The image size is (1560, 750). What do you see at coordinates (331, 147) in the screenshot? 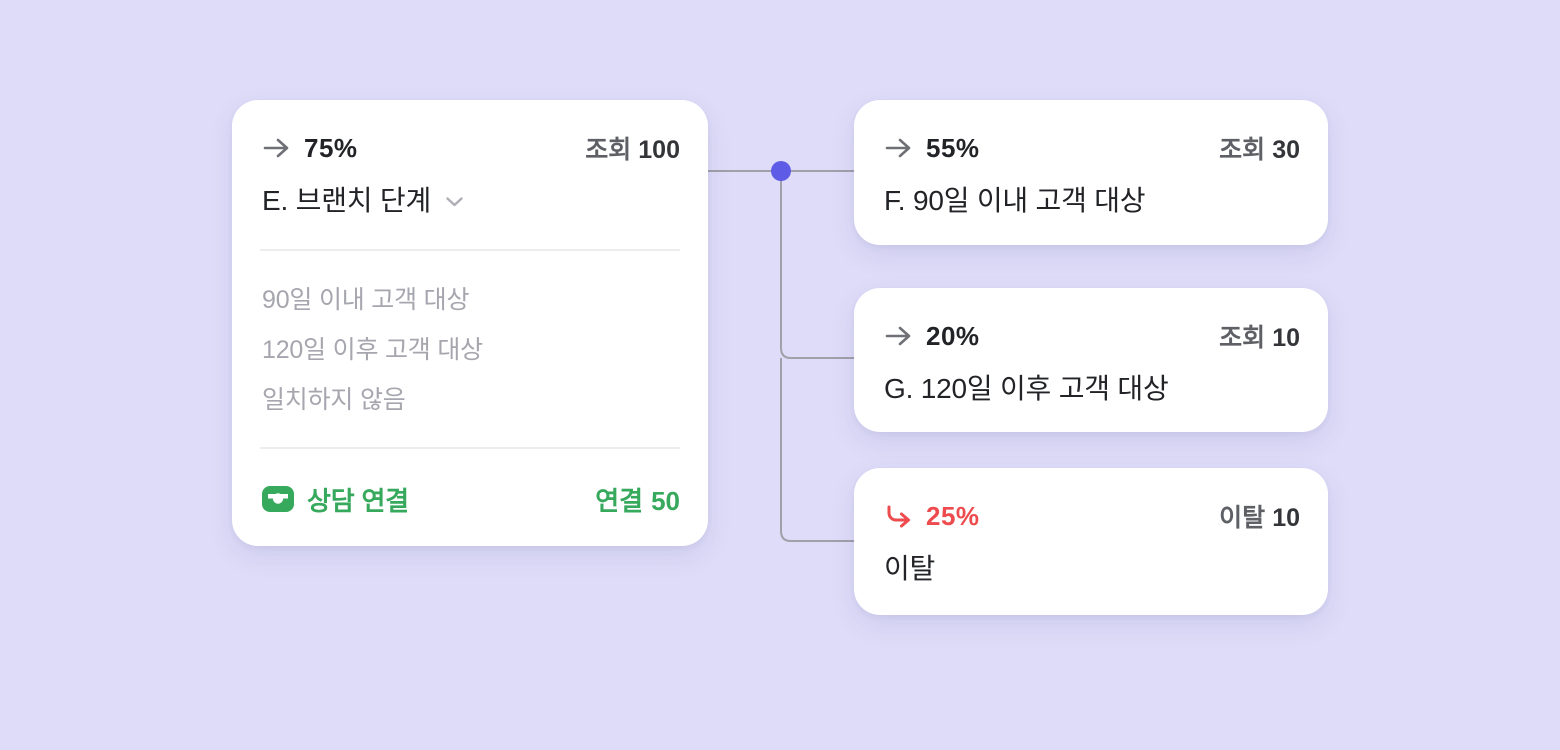
I see `branch-percent: 75%` at bounding box center [331, 147].